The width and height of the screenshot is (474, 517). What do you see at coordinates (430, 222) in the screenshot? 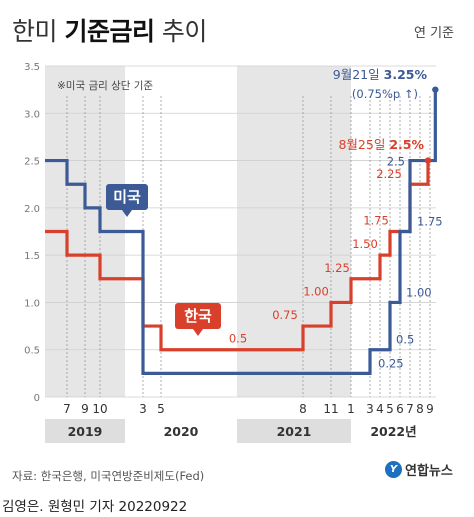
I see `us-value-label: 1.75` at bounding box center [430, 222].